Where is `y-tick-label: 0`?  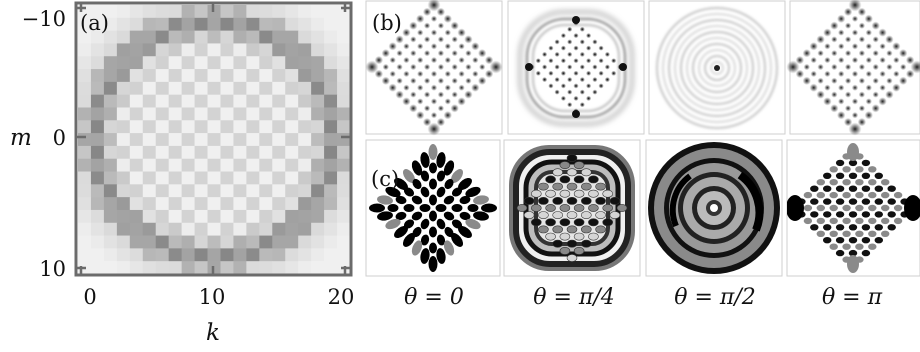
y-tick-label: 0 is located at coordinates (59, 138).